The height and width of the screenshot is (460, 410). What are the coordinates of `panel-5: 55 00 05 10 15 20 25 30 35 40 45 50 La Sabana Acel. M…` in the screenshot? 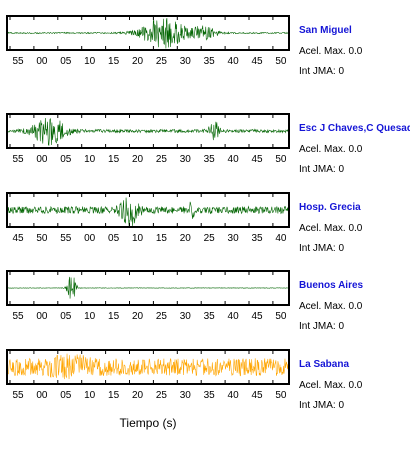 It's located at (184, 380).